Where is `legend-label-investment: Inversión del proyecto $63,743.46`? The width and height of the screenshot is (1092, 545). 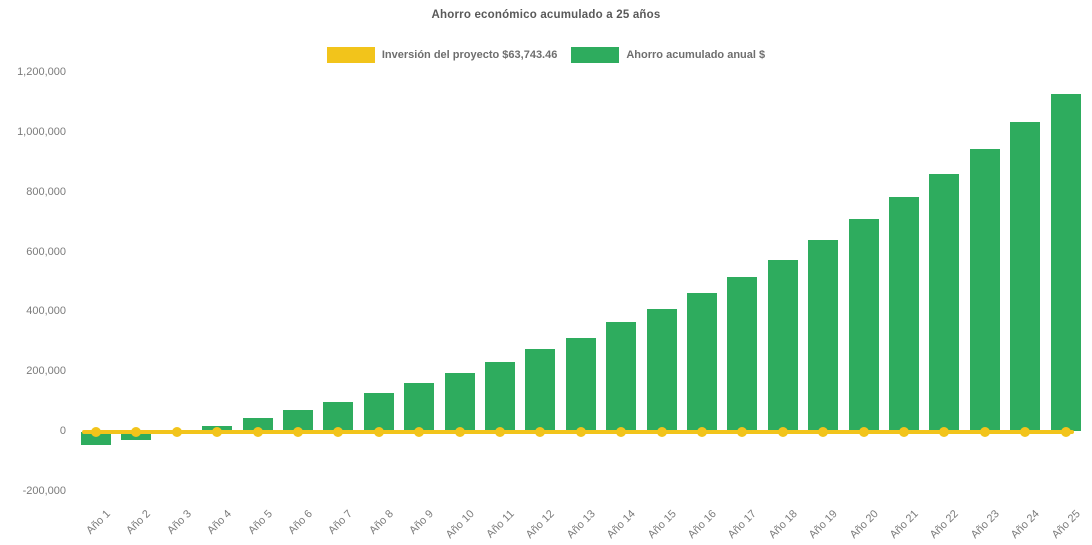
legend-label-investment: Inversión del proyecto $63,743.46 is located at coordinates (469, 55).